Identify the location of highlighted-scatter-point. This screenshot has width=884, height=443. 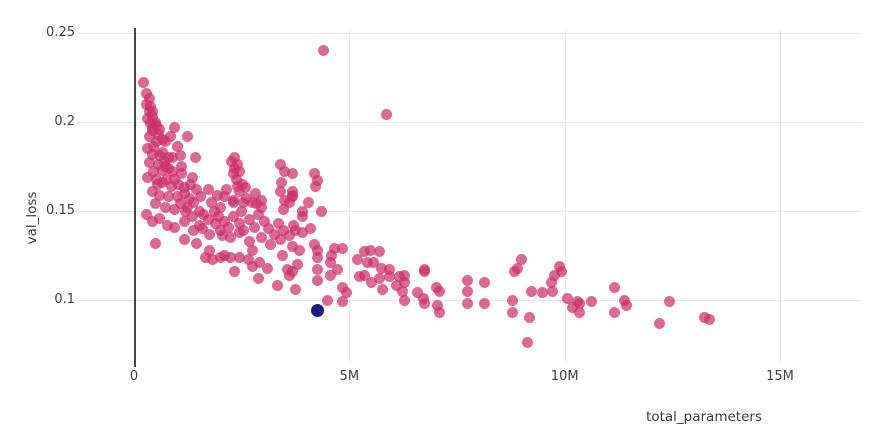
(317, 311).